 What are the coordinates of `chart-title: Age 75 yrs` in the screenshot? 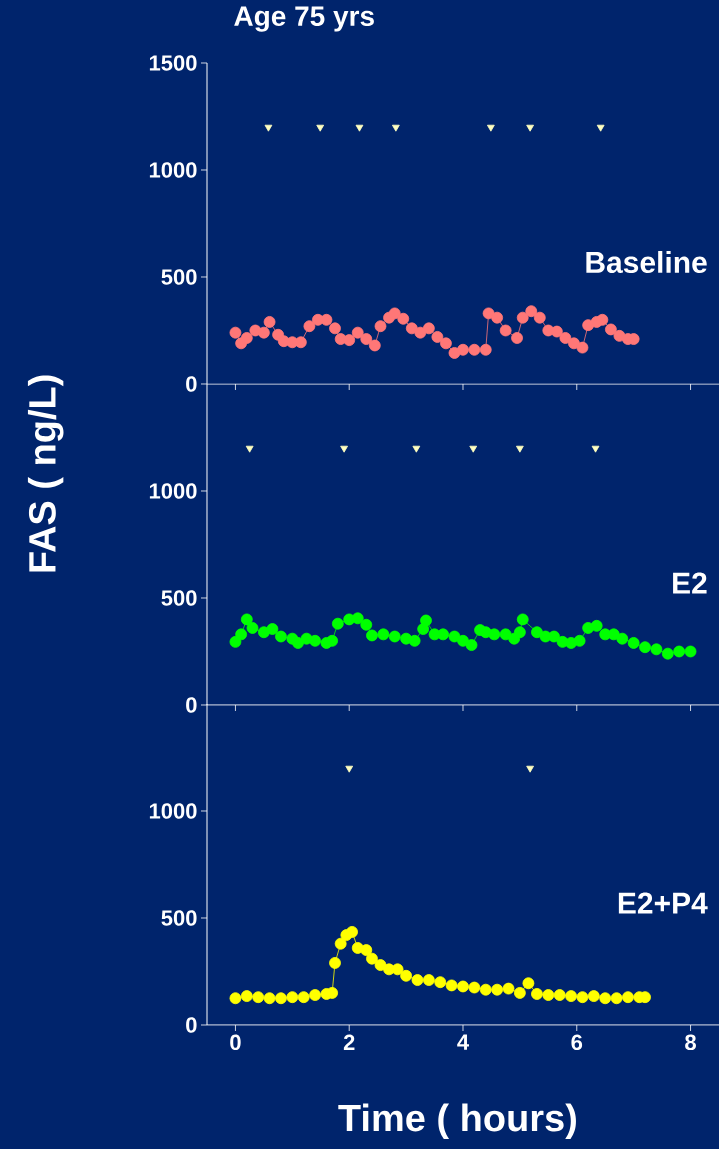 It's located at (304, 19).